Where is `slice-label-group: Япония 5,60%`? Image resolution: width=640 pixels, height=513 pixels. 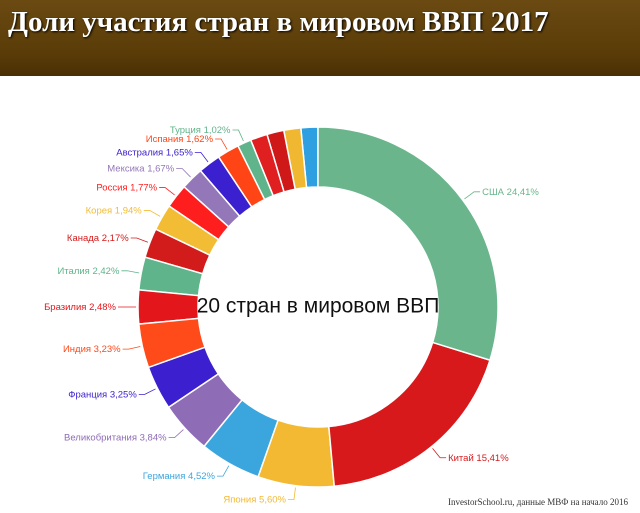
slice-label-group: Япония 5,60% is located at coordinates (259, 496).